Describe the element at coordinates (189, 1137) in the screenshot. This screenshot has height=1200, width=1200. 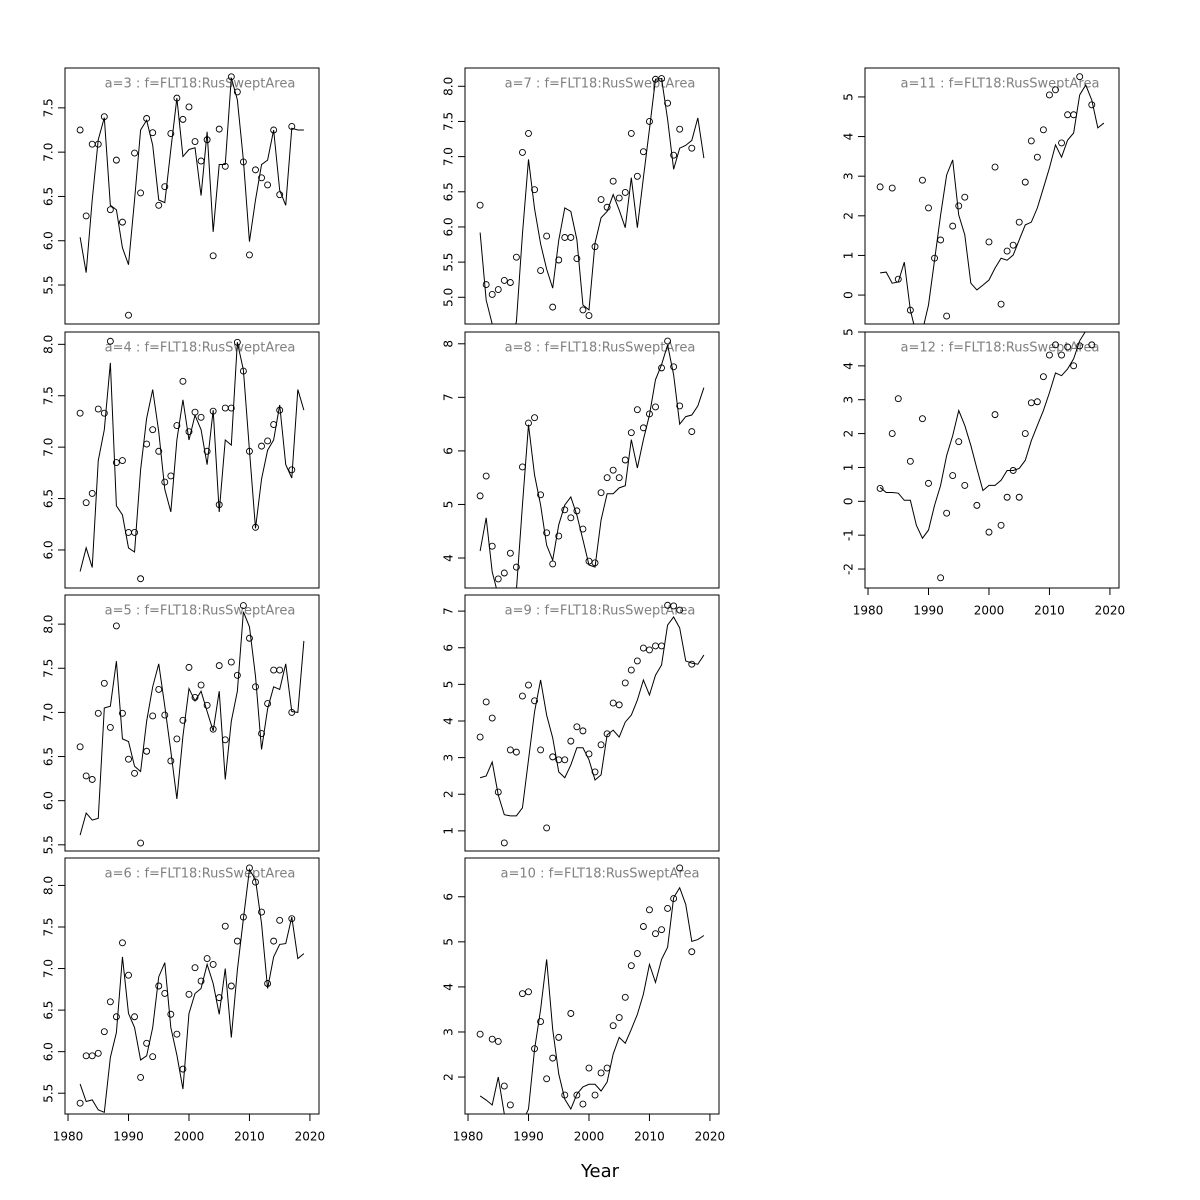
I see `x-tick-label: 2000` at that location.